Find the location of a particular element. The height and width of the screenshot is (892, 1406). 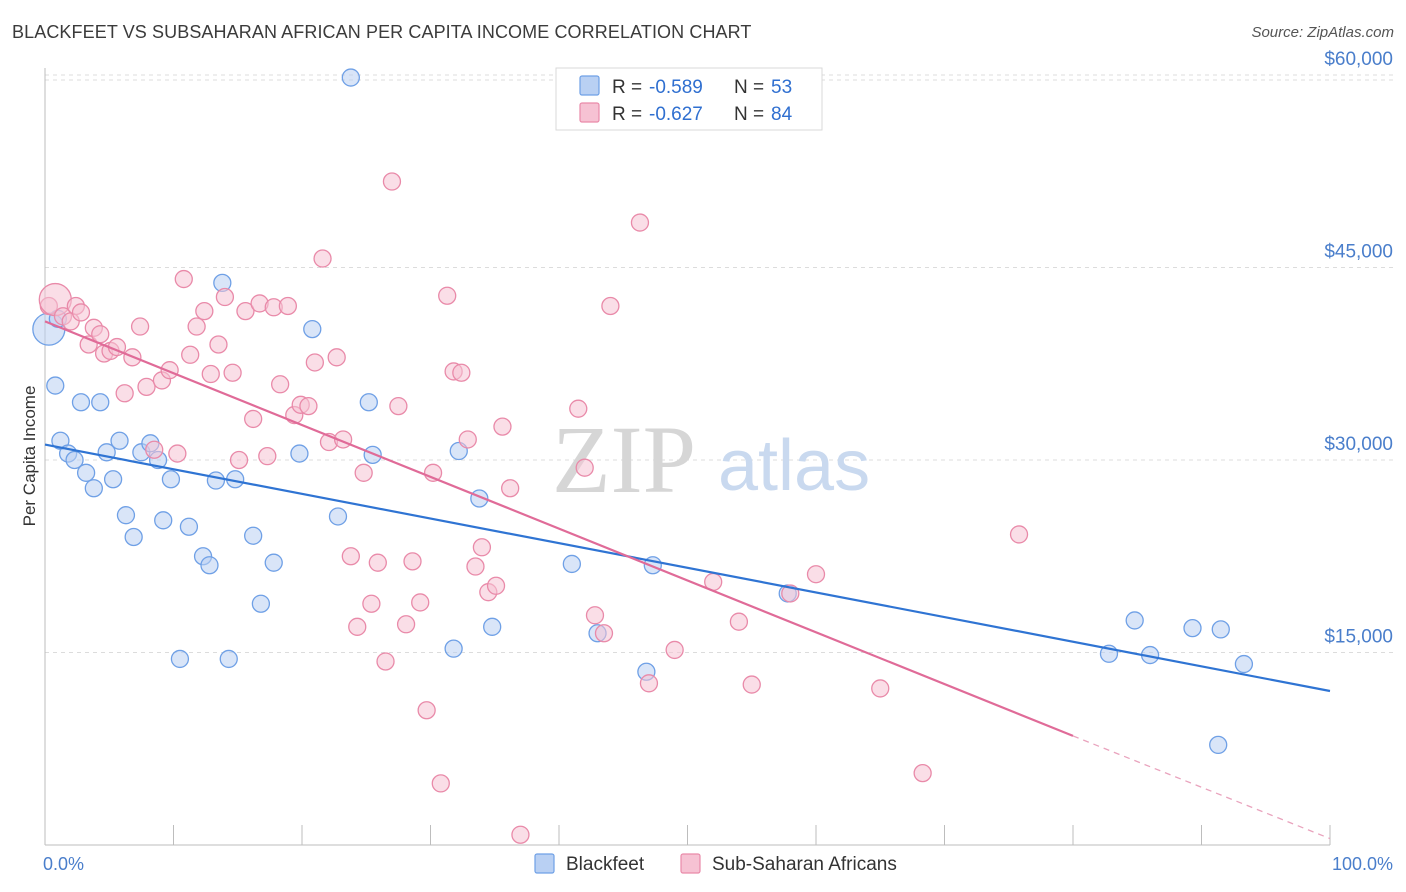

series-legend: Blackfeet Sub-Saharan Africans is located at coordinates (715, 864).